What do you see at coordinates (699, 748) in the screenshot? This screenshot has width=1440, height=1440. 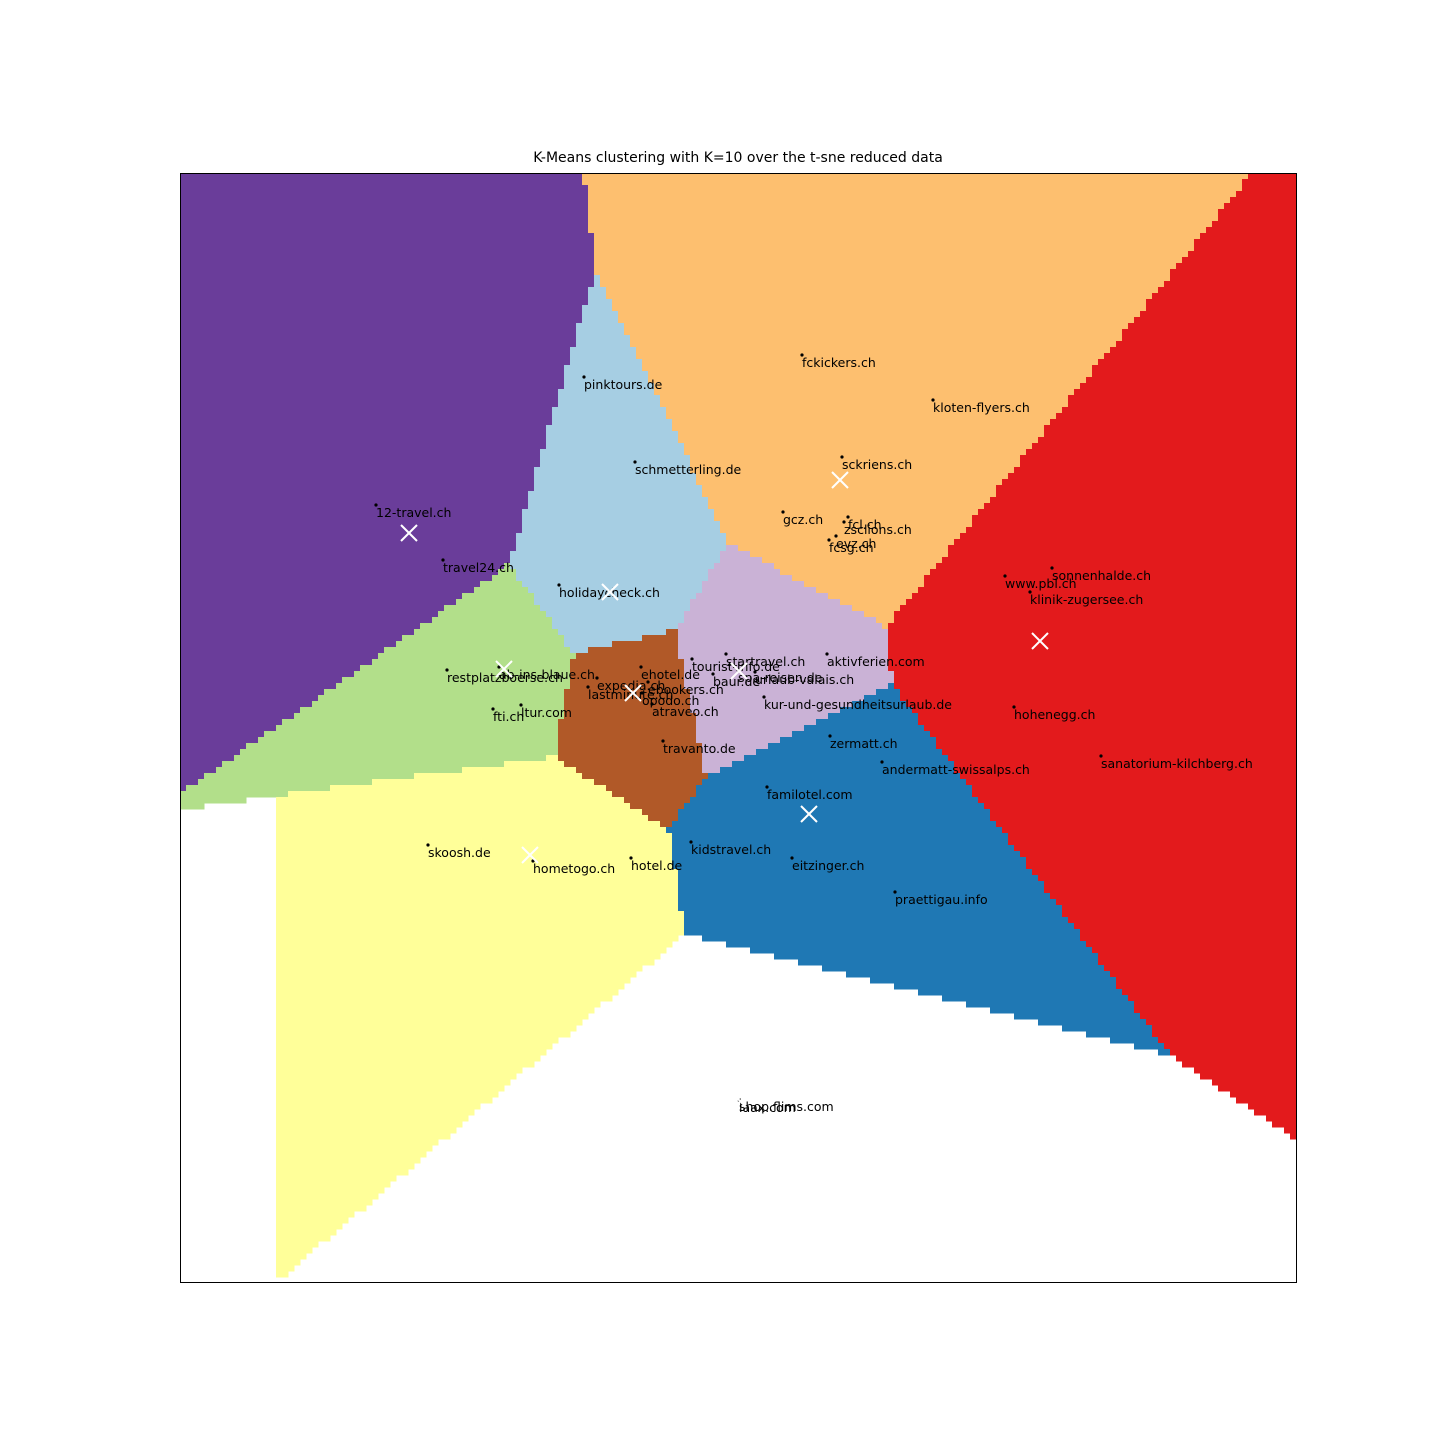 I see `point-label: travanto.de` at bounding box center [699, 748].